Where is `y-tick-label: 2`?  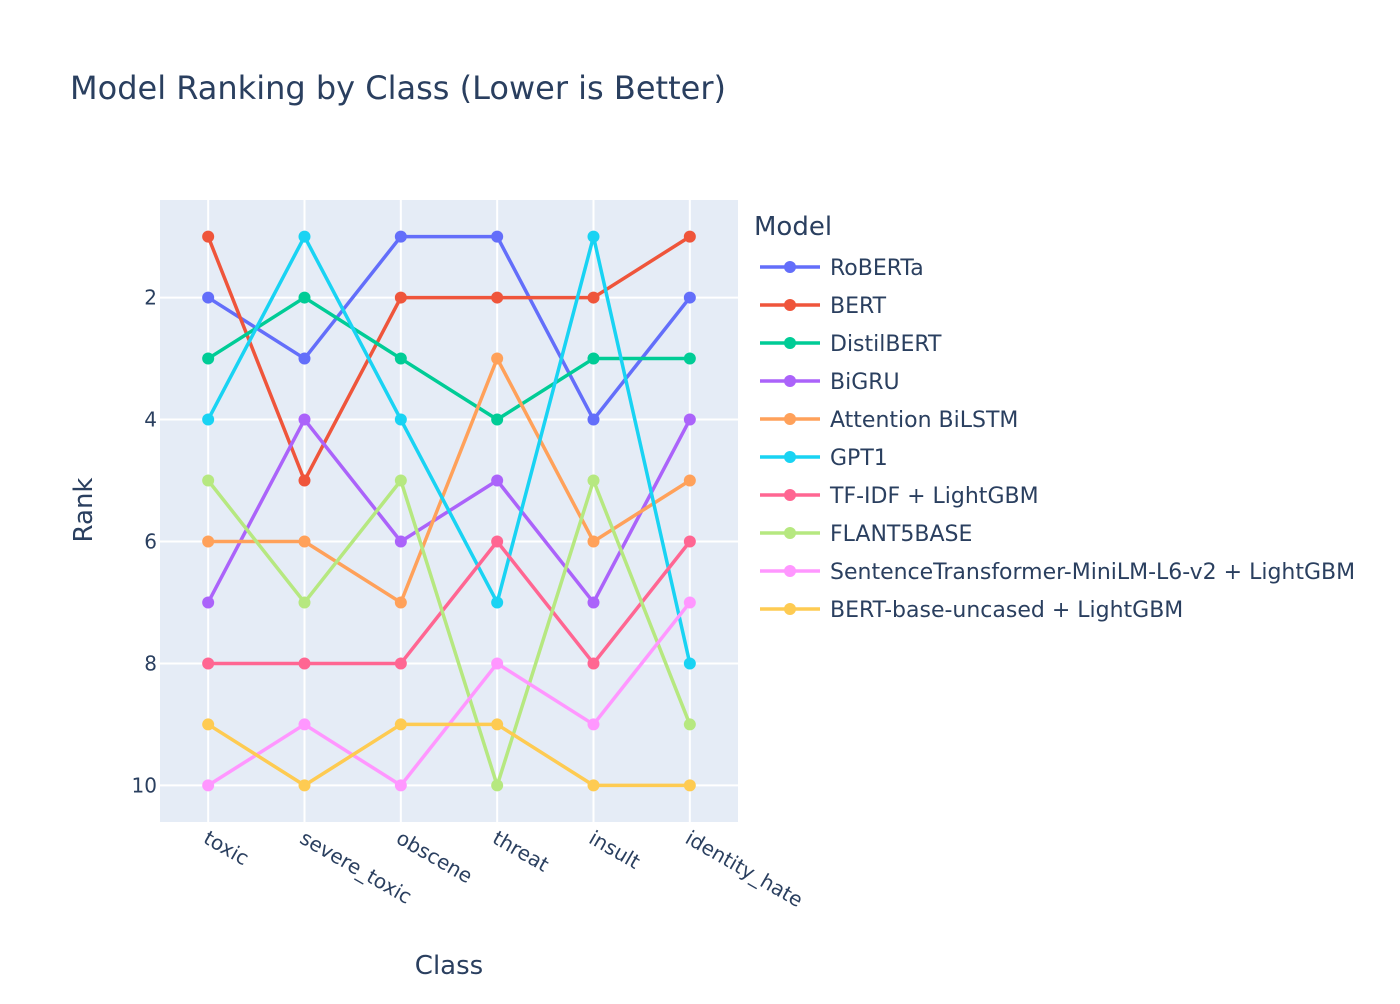
y-tick-label: 2 is located at coordinates (150, 298).